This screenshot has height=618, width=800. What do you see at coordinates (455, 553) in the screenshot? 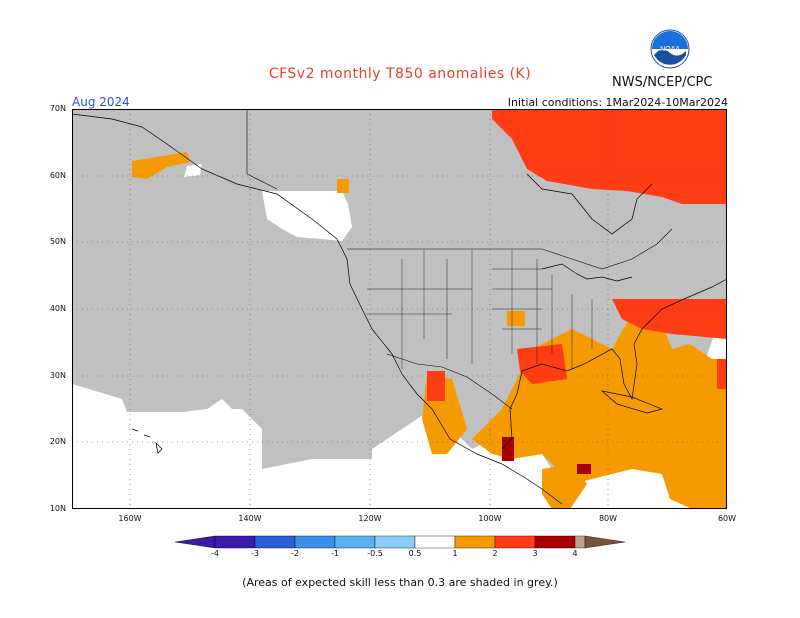
I see `colorbar-label: 1` at bounding box center [455, 553].